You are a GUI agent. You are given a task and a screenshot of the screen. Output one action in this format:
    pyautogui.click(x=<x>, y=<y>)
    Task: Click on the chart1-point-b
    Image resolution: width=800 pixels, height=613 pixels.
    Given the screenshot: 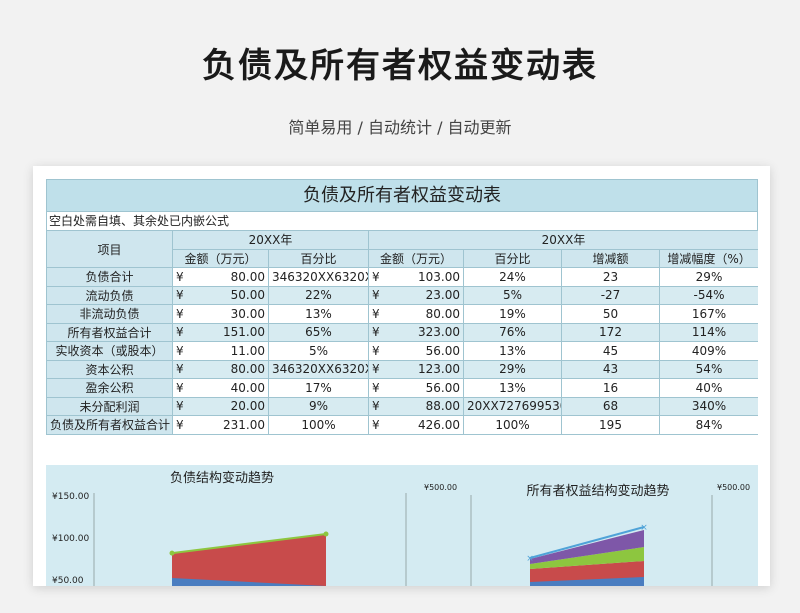 What is the action you would take?
    pyautogui.click(x=326, y=534)
    